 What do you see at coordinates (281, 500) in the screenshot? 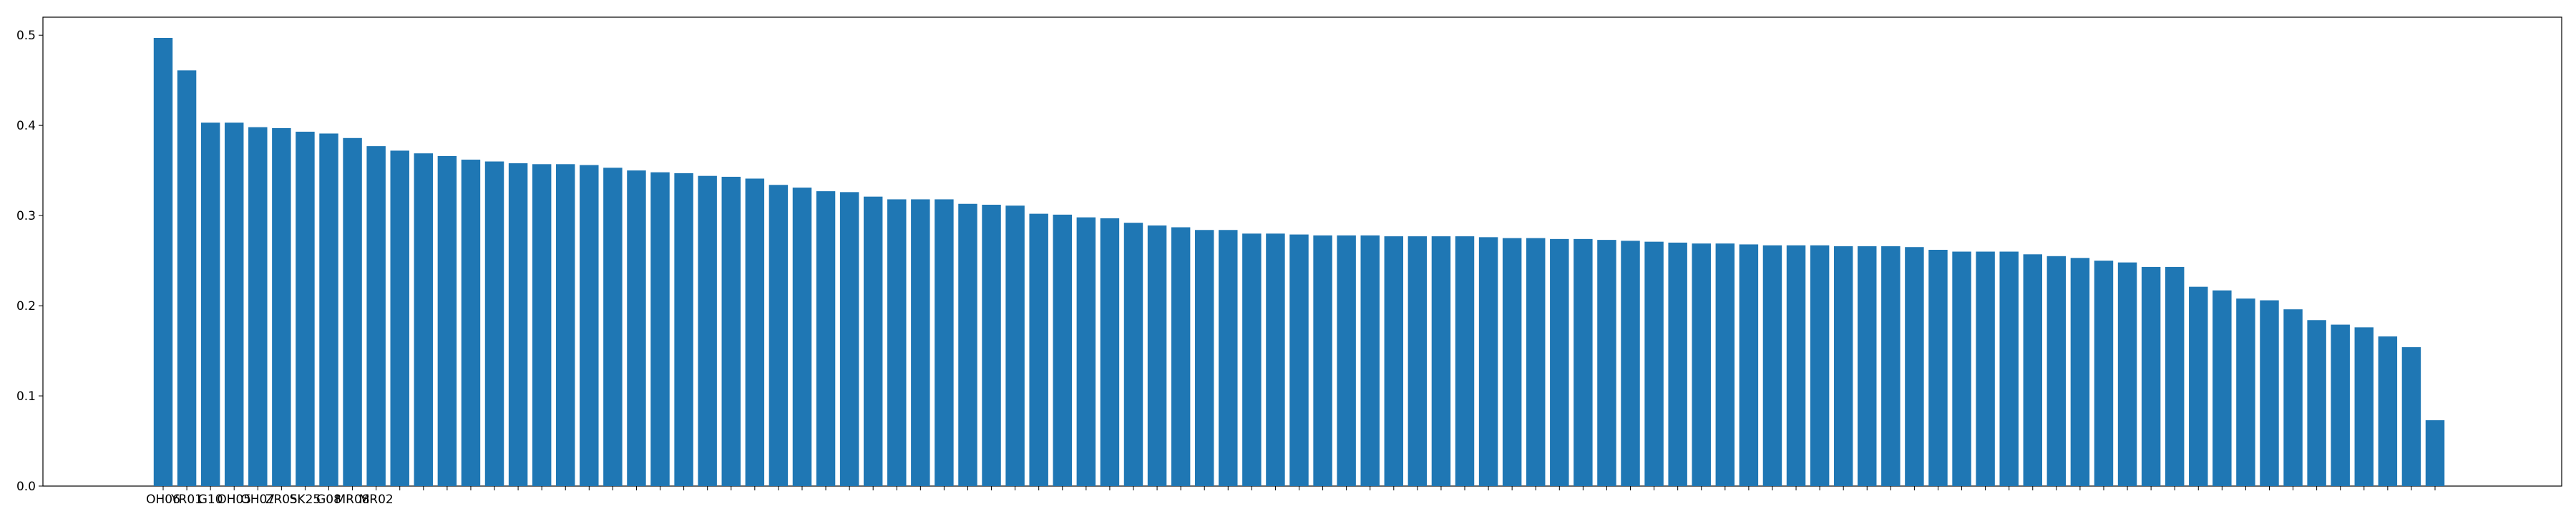
I see `x-tick-label: ZR05` at bounding box center [281, 500].